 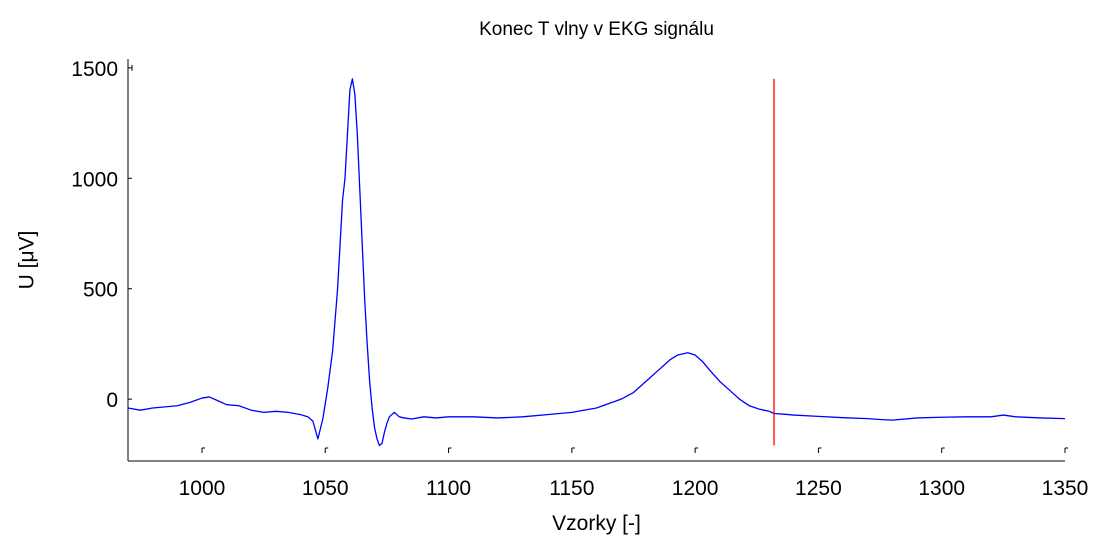 I want to click on x-tick-label: 1050, so click(x=325, y=488).